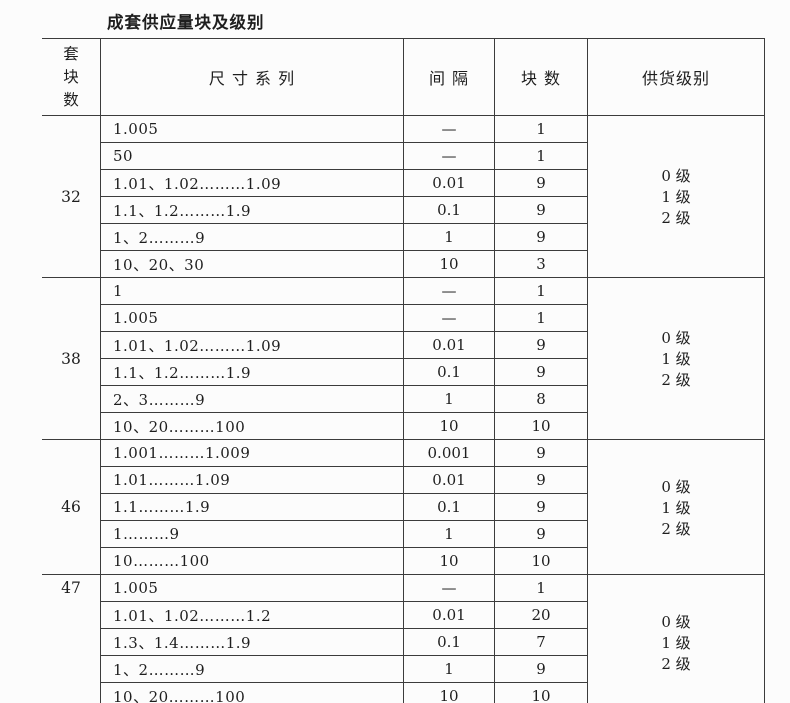 This screenshot has height=703, width=790. Describe the element at coordinates (251, 399) in the screenshot. I see `size-series-cell: 2、3………9` at that location.